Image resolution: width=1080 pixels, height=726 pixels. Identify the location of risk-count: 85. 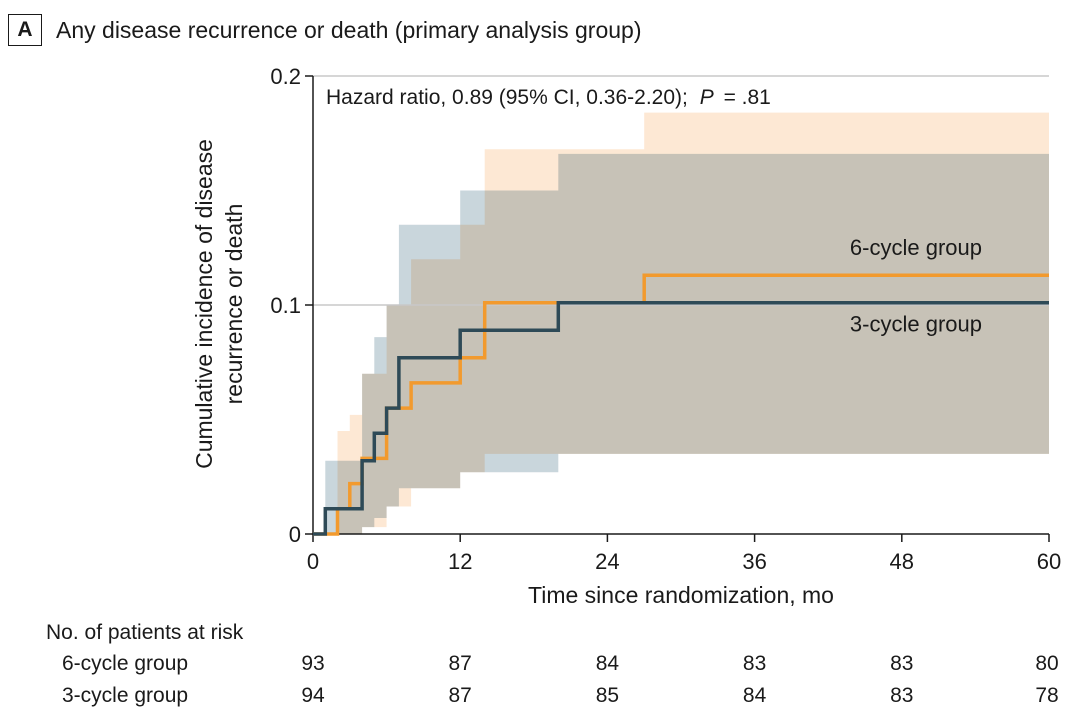
(607, 695).